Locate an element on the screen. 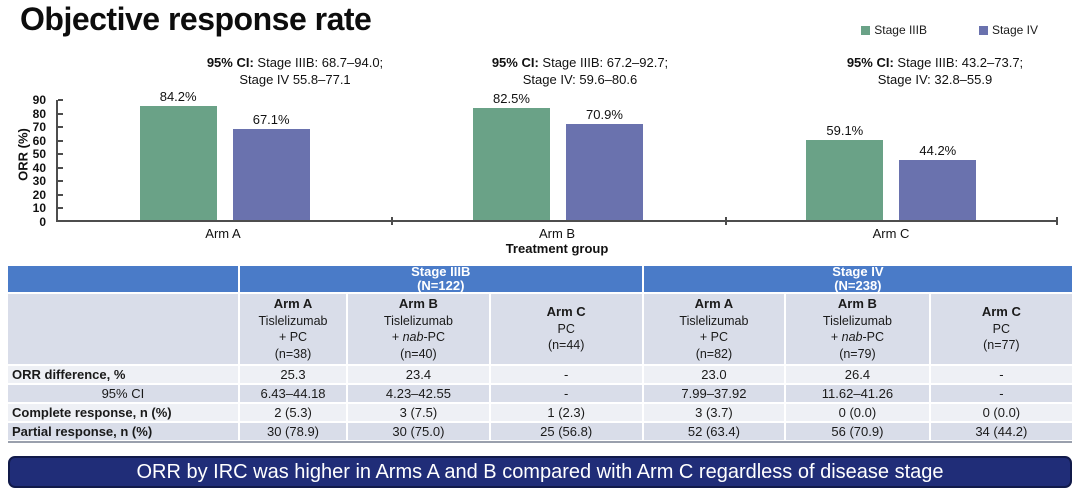 The height and width of the screenshot is (490, 1080). table-cell: 3 (3.7) is located at coordinates (714, 412).